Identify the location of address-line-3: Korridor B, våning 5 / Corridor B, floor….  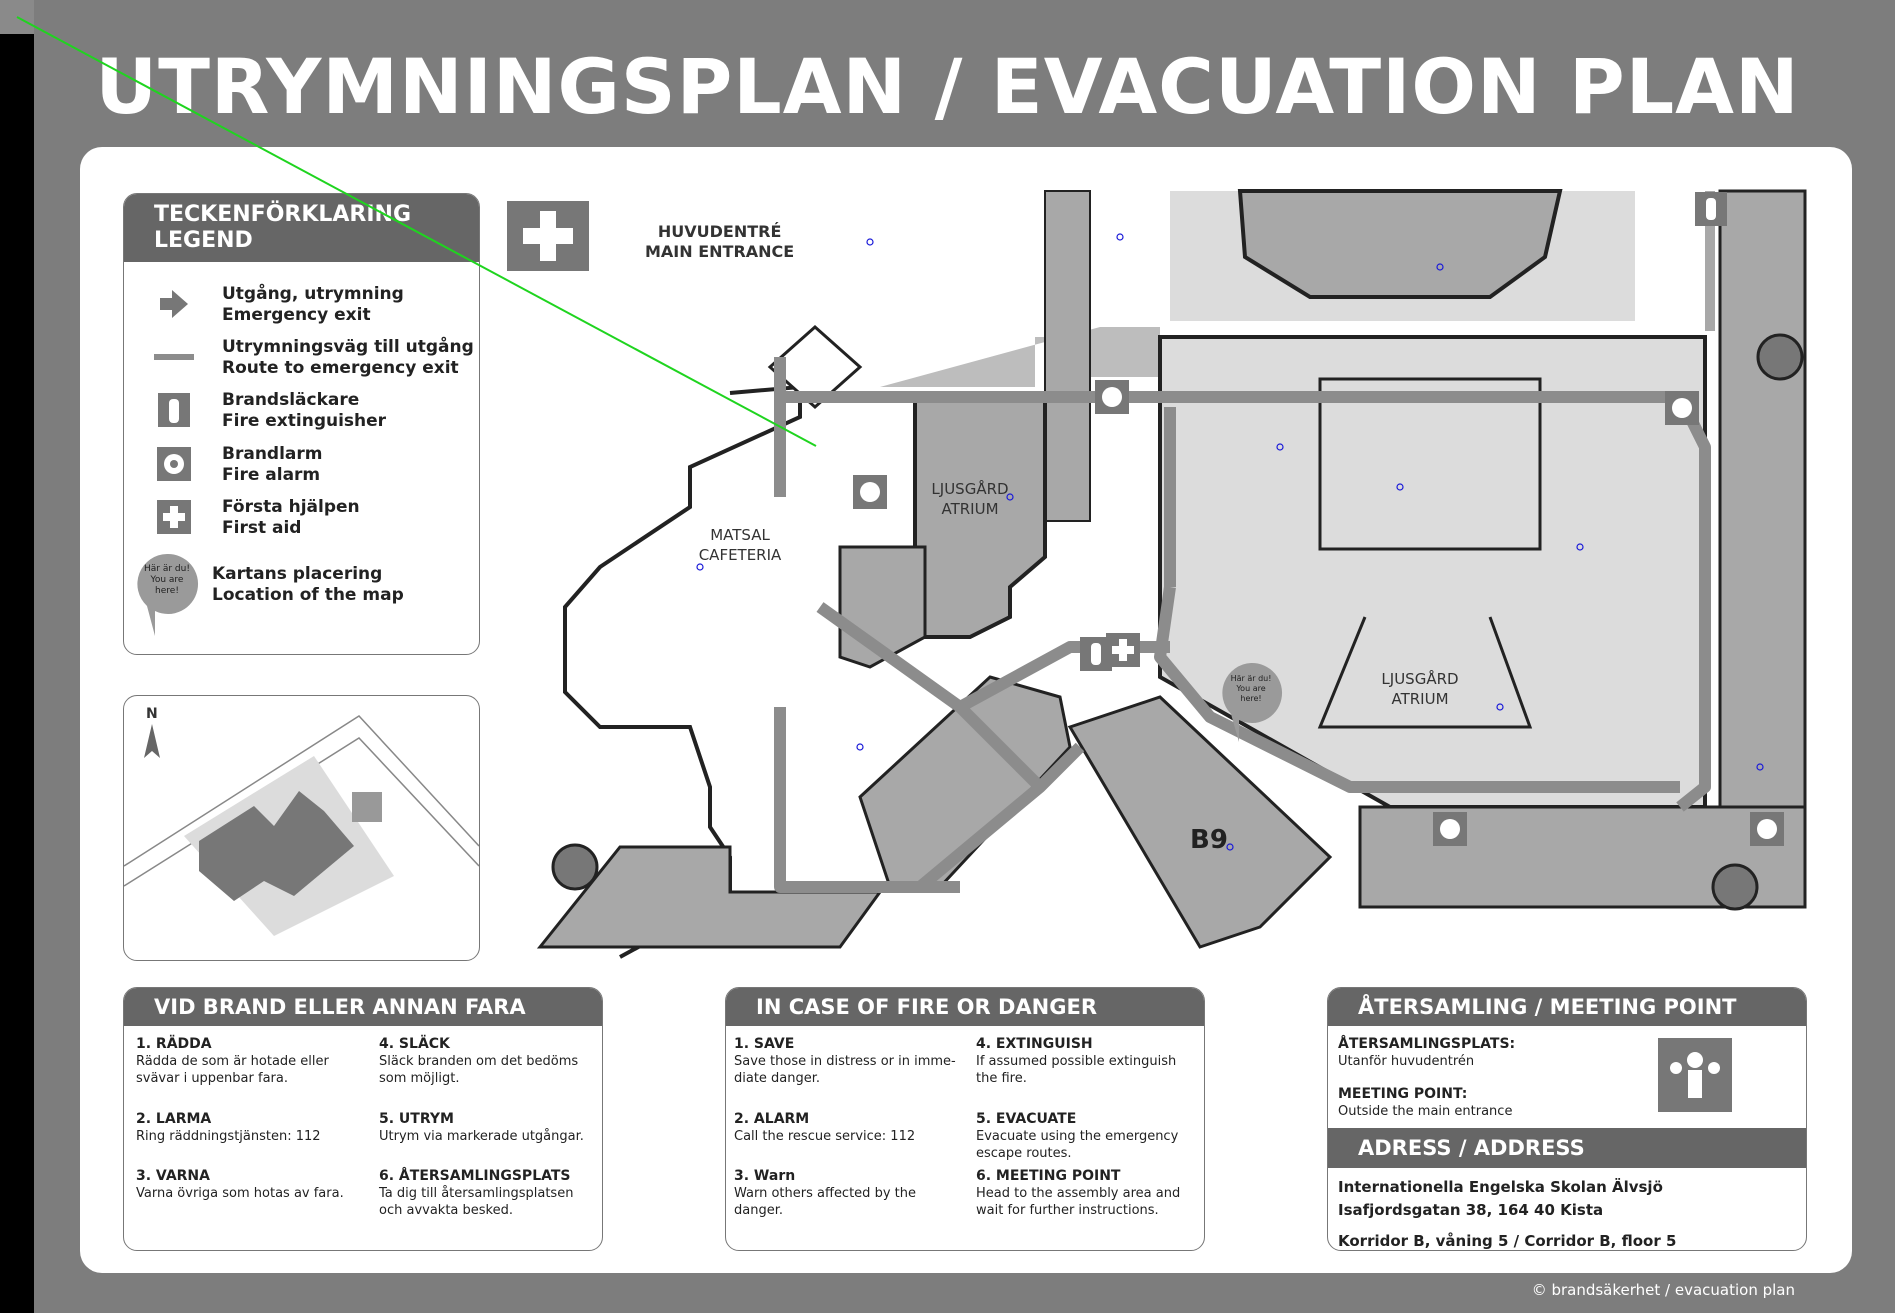
(1507, 1241).